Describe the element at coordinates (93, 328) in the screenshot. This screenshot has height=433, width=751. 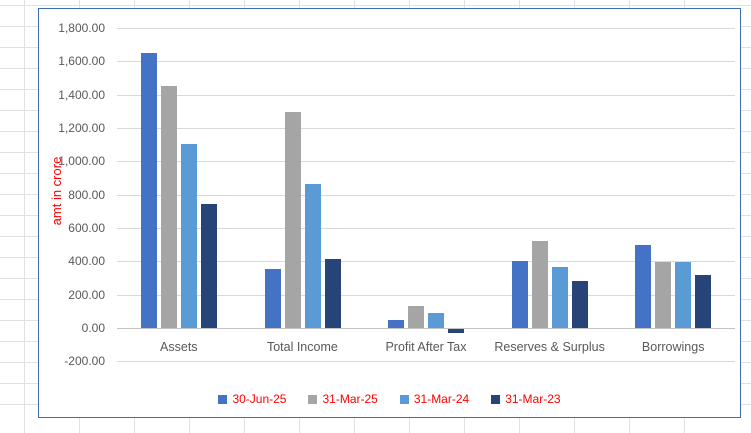
I see `y-tick-label: 0.00` at that location.